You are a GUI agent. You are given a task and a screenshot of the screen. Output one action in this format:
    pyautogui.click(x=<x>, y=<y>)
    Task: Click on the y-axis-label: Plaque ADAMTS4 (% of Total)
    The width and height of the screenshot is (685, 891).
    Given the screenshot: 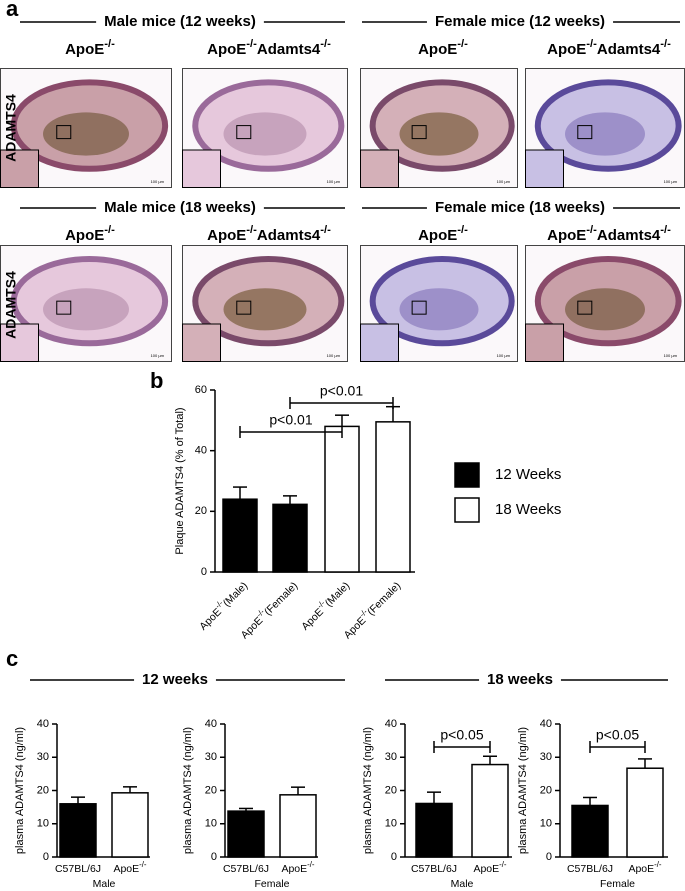 What is the action you would take?
    pyautogui.click(x=180, y=480)
    